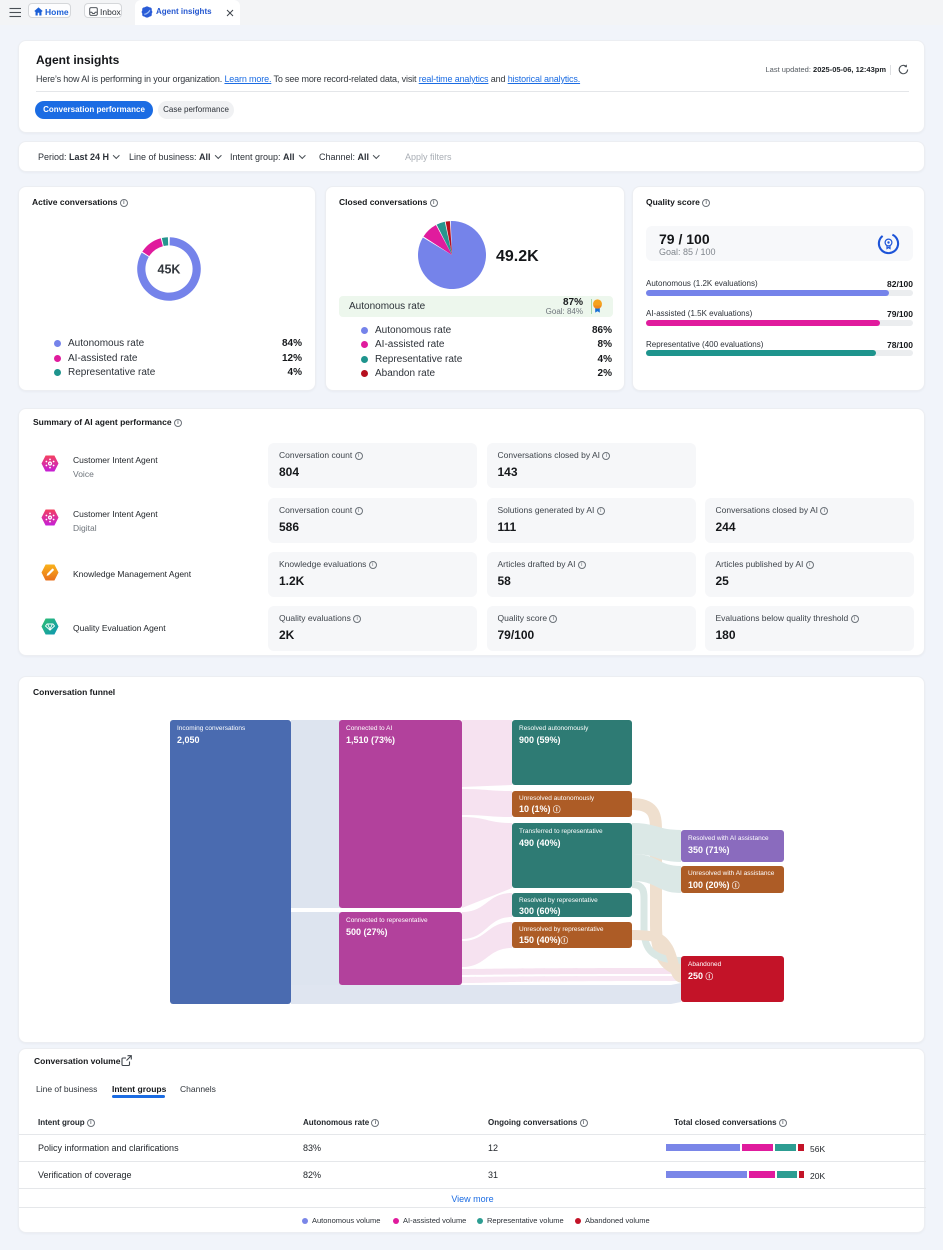 The width and height of the screenshot is (943, 1250). Describe the element at coordinates (540, 740) in the screenshot. I see `svg-text: 900 (59%)` at that location.